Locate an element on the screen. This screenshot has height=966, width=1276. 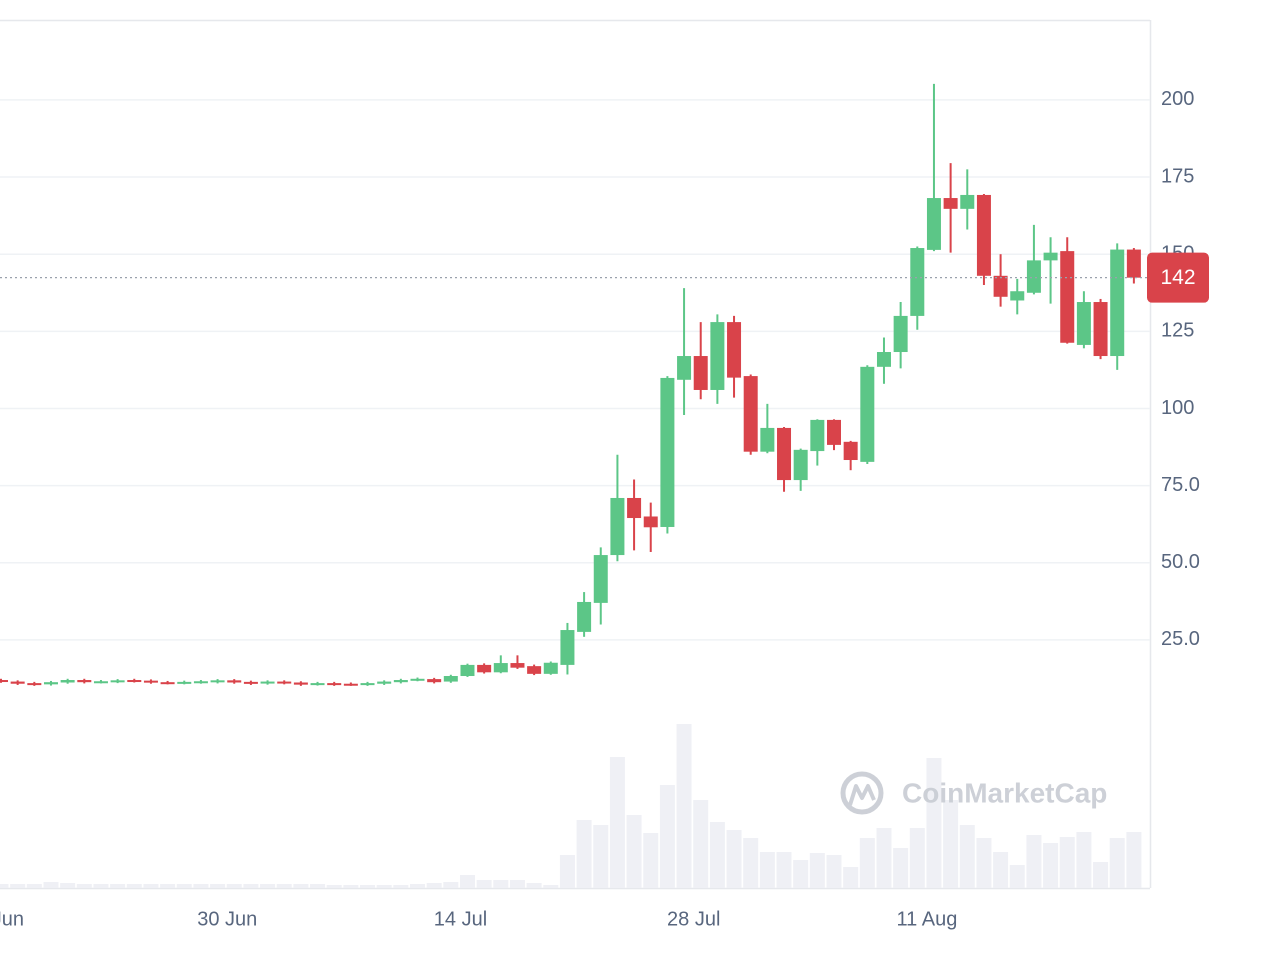
watermark-text: CoinMarketCap is located at coordinates (1004, 792).